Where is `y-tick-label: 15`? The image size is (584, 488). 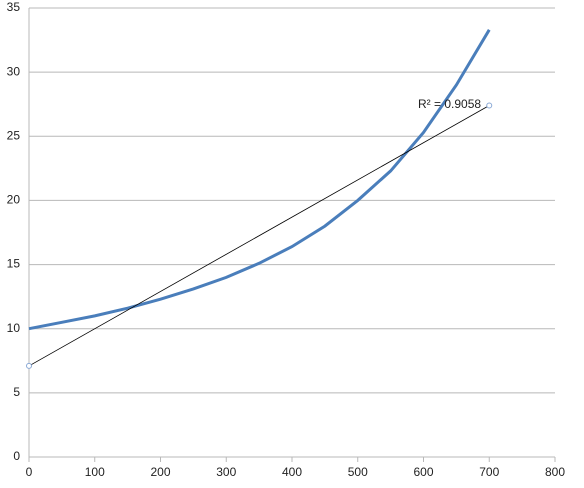
y-tick-label: 15 is located at coordinates (14, 264).